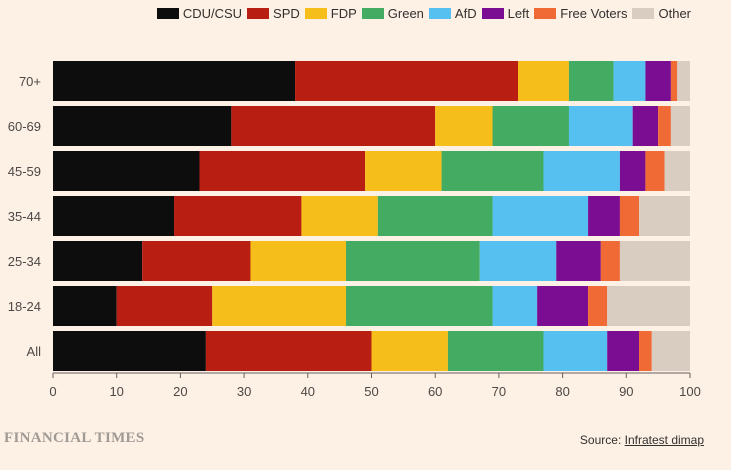 This screenshot has width=731, height=470. I want to click on legend-label: Green, so click(405, 13).